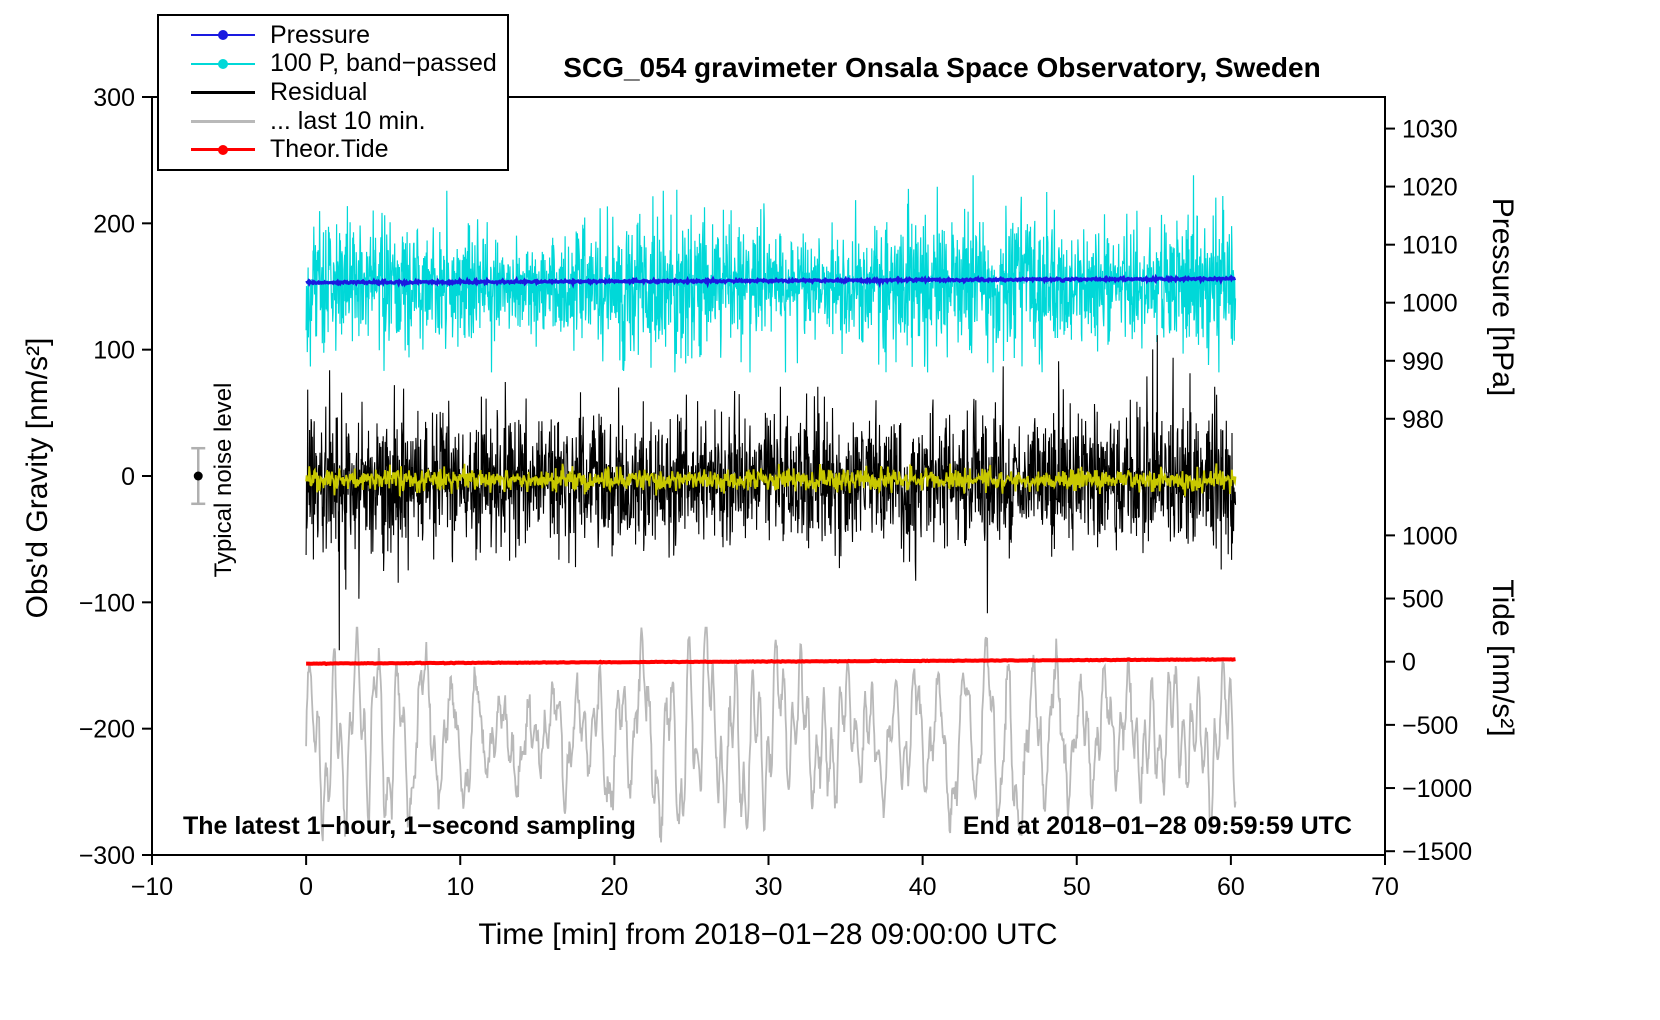 This screenshot has width=1660, height=1020. I want to click on x-tick-label: 40, so click(923, 887).